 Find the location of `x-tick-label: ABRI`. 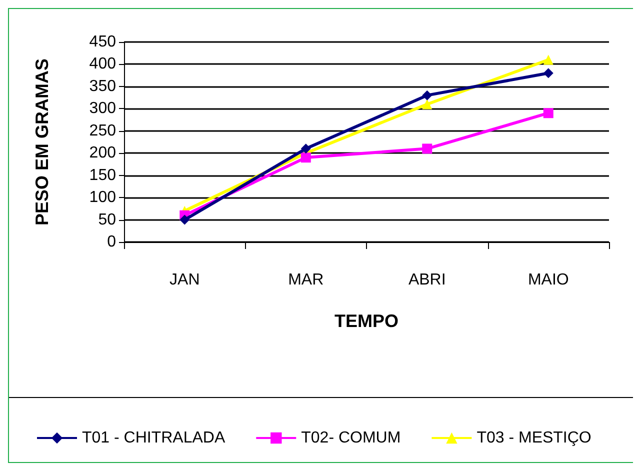

x-tick-label: ABRI is located at coordinates (427, 280).